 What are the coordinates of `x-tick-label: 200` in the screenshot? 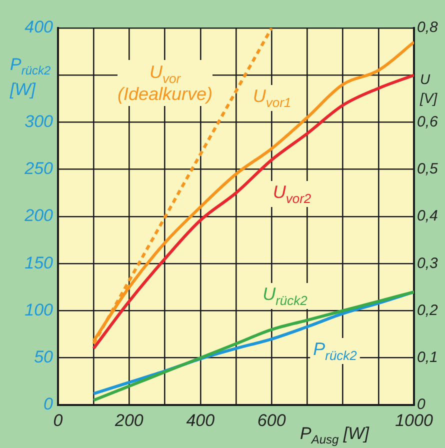 It's located at (129, 420).